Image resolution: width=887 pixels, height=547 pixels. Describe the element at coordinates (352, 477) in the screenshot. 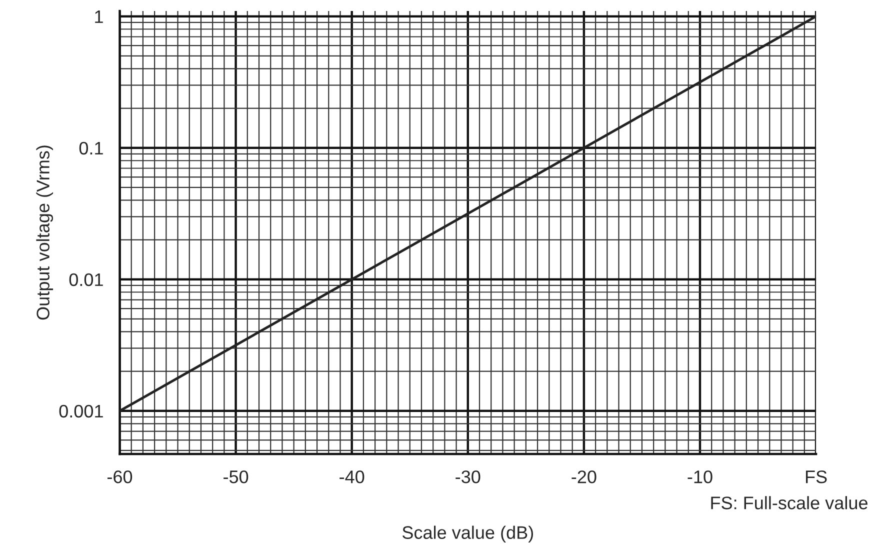

I see `x-tick-label: -40` at that location.